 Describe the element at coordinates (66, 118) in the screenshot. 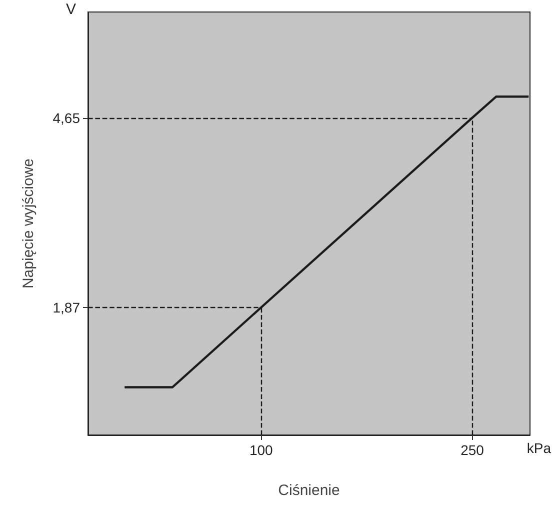

I see `y-tick-label: 4,65` at that location.